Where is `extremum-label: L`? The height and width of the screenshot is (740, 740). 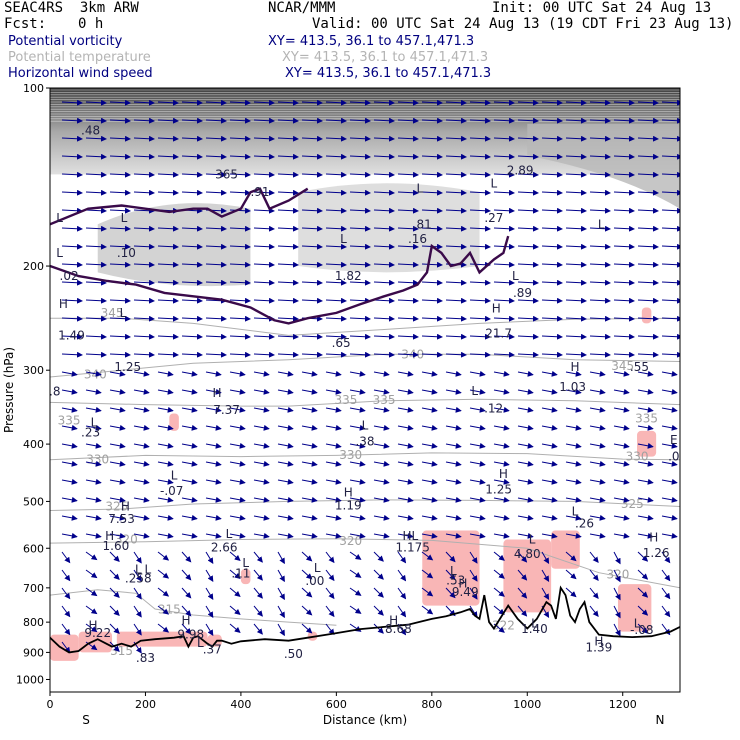
extremum-label: L is located at coordinates (534, 624).